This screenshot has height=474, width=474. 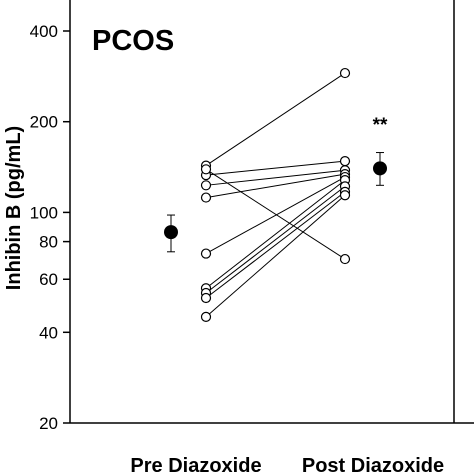 What do you see at coordinates (48, 242) in the screenshot?
I see `y-tick-label: 80` at bounding box center [48, 242].